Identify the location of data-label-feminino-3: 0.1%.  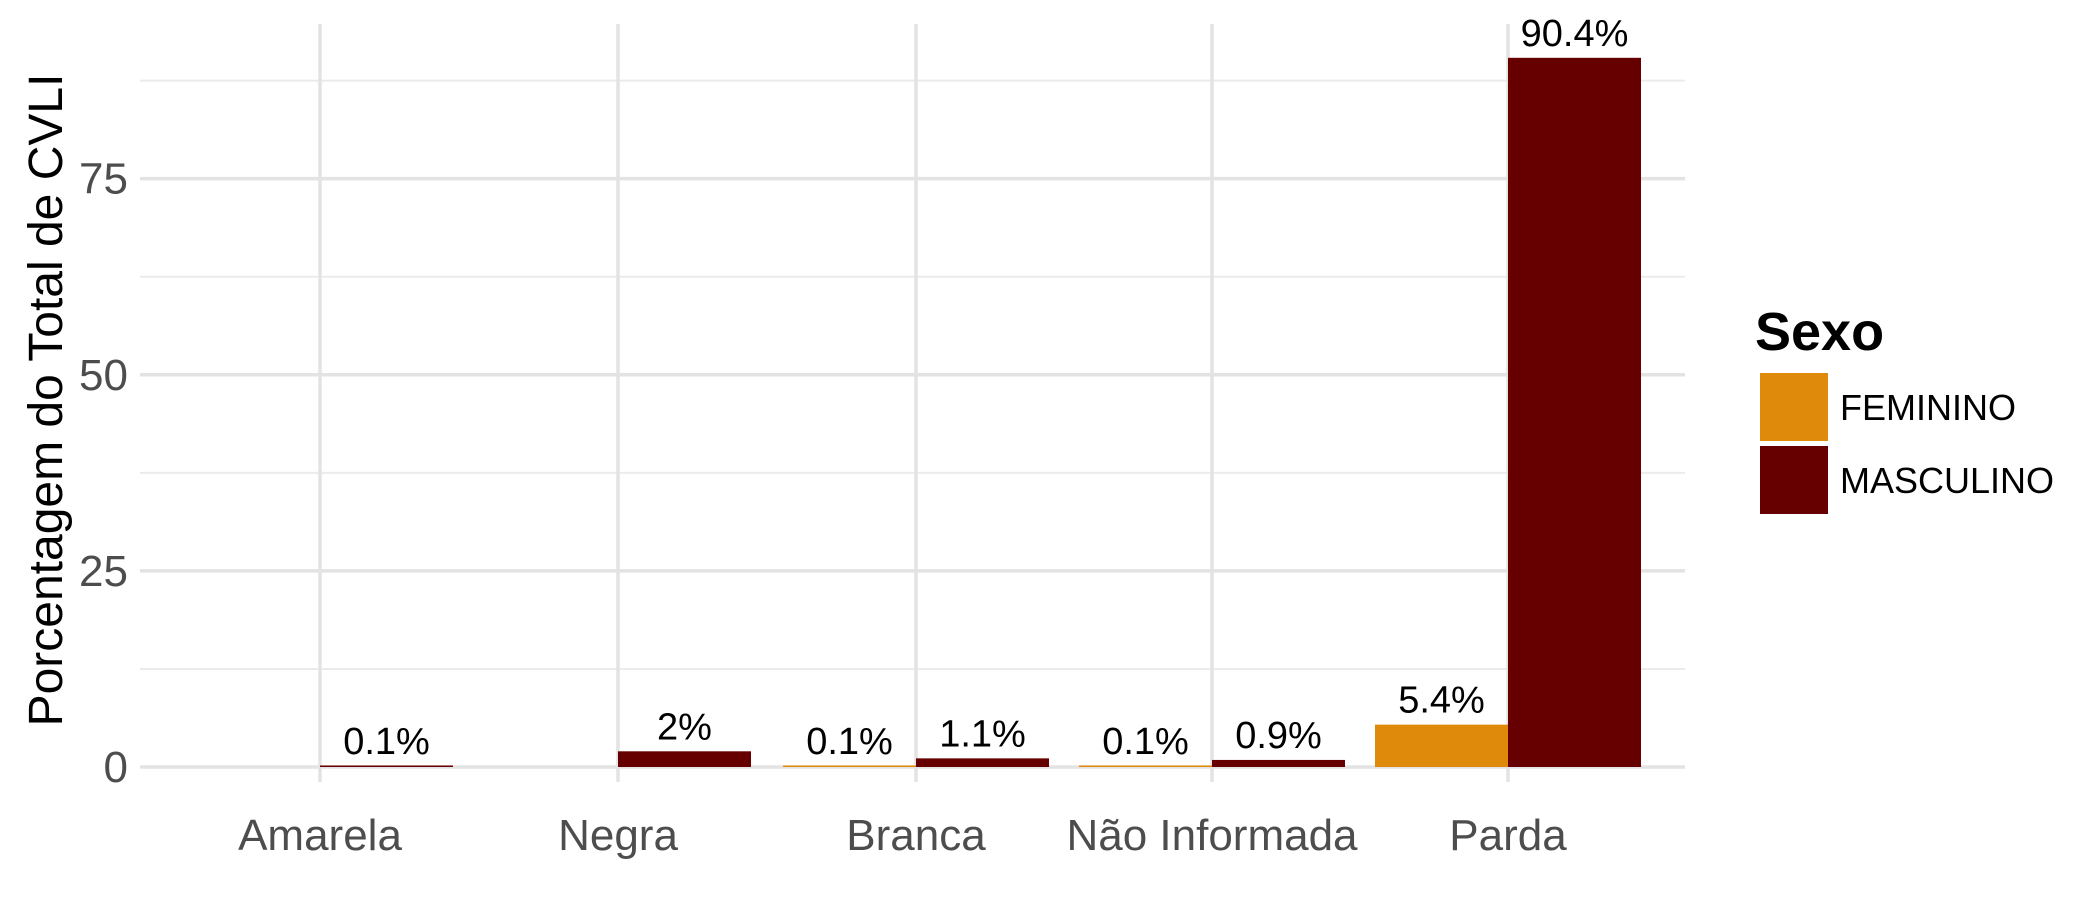
(1145, 742).